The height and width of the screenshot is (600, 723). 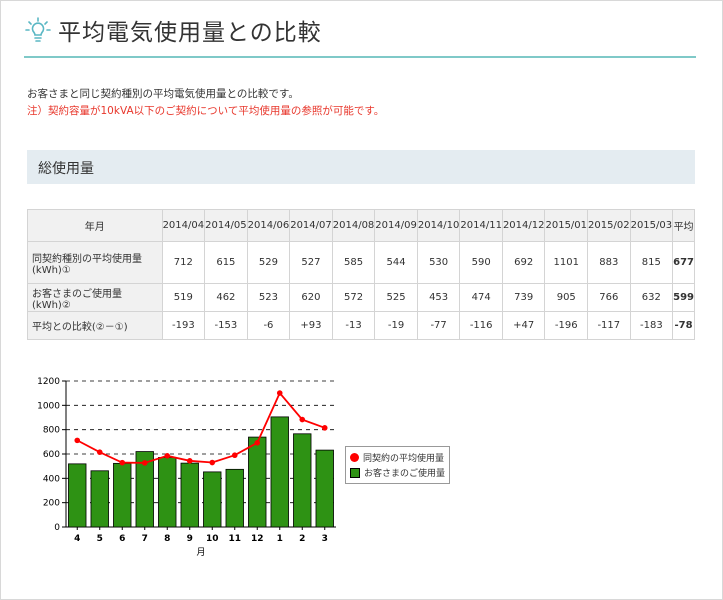 What do you see at coordinates (405, 474) in the screenshot?
I see `legend-label: お客さまのご使用量` at bounding box center [405, 474].